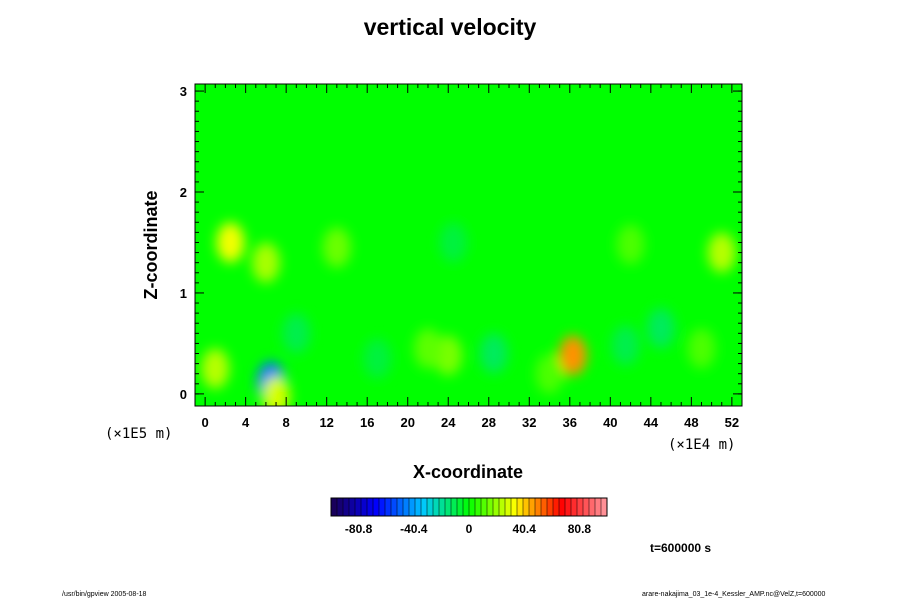  I want to click on x-tick-label: 8, so click(286, 422).